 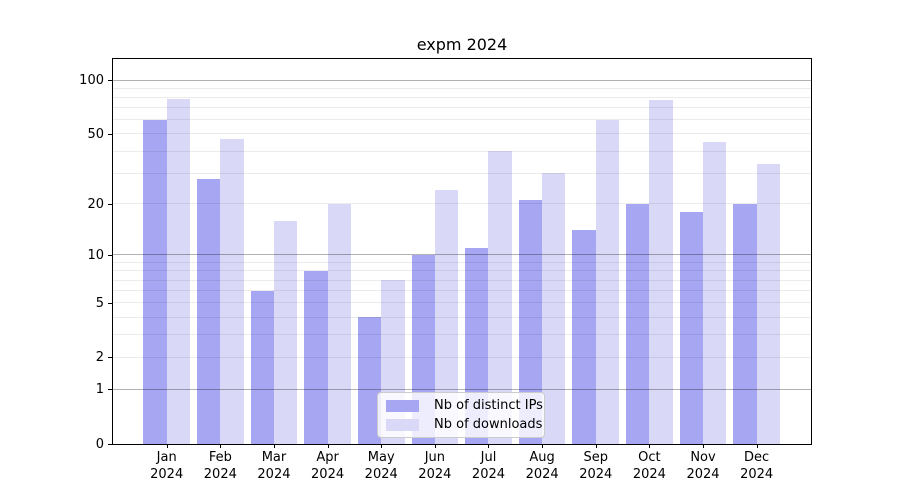 I want to click on bar-downloads-feb, so click(x=232, y=291).